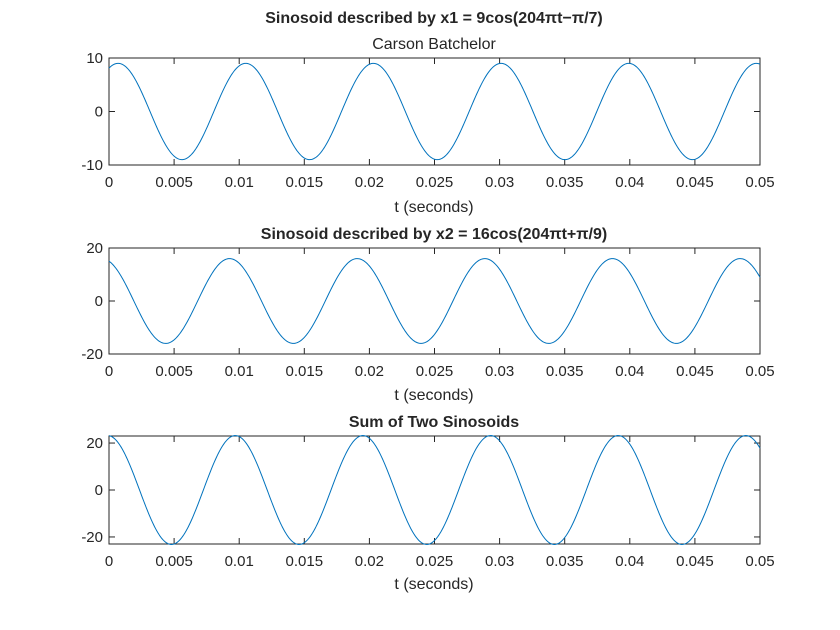 This screenshot has height=630, width=840. I want to click on subplot-2-series-line, so click(434, 301).